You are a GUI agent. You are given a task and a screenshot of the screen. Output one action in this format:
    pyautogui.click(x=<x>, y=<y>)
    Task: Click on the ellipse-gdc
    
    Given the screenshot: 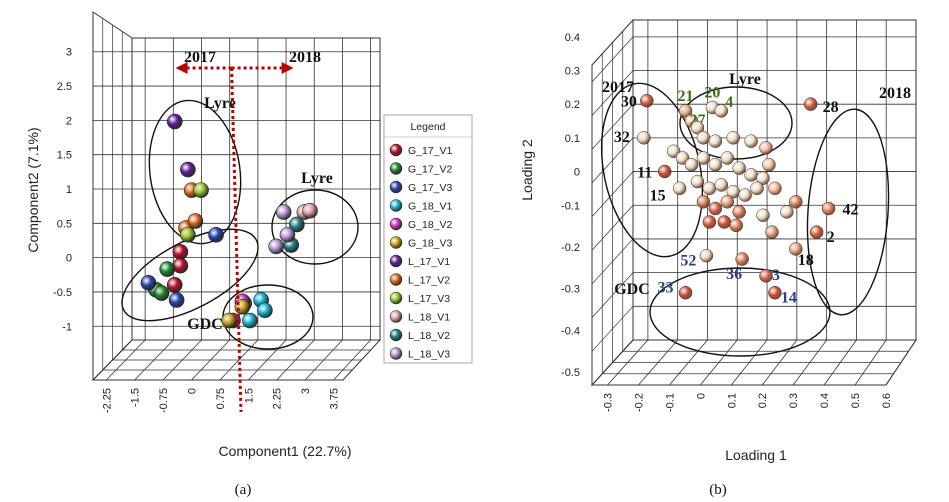 What is the action you would take?
    pyautogui.click(x=740, y=312)
    